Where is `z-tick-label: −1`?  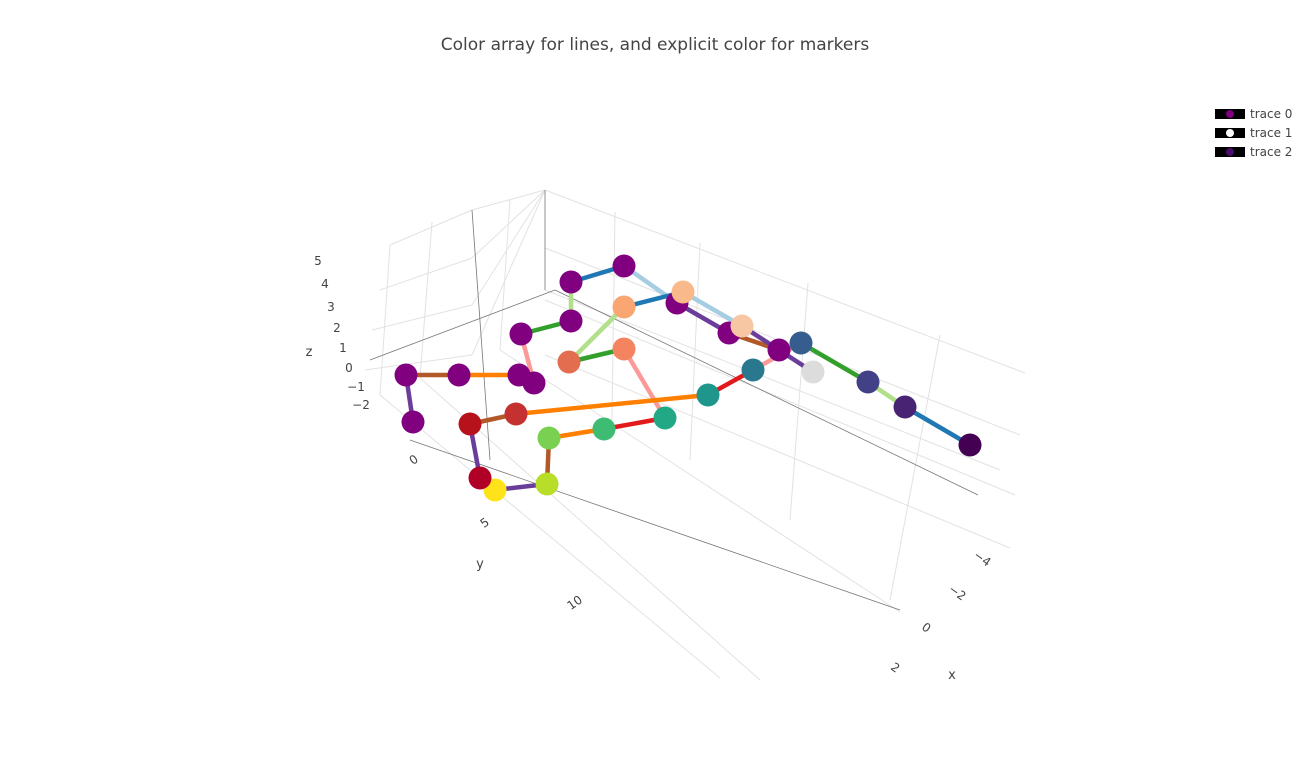
z-tick-label: −1 is located at coordinates (356, 387).